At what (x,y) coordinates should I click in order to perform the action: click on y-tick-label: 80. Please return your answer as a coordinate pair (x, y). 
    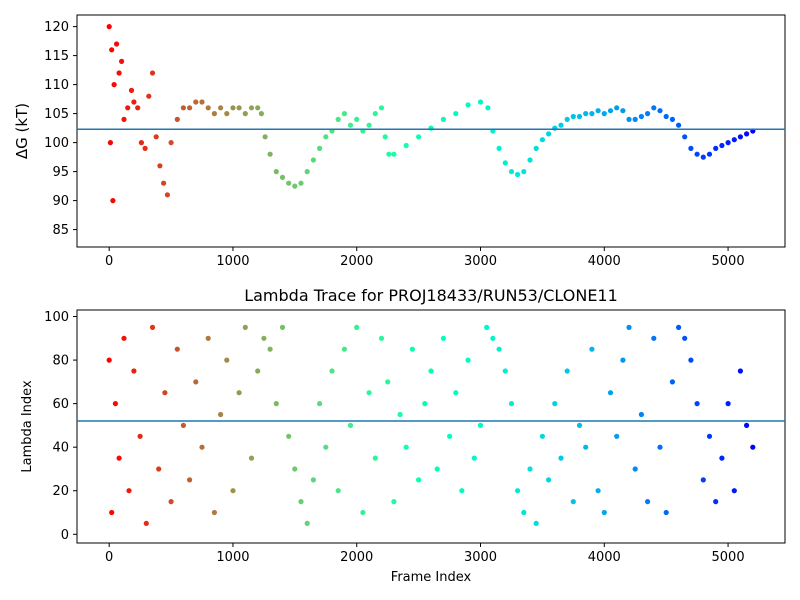
    Looking at the image, I should click on (60, 361).